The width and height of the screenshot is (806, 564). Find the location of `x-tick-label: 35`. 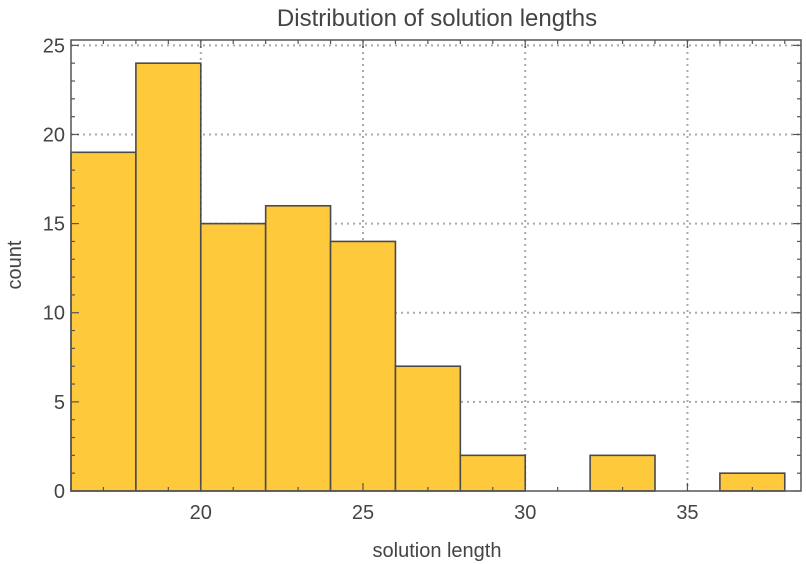

x-tick-label: 35 is located at coordinates (687, 513).